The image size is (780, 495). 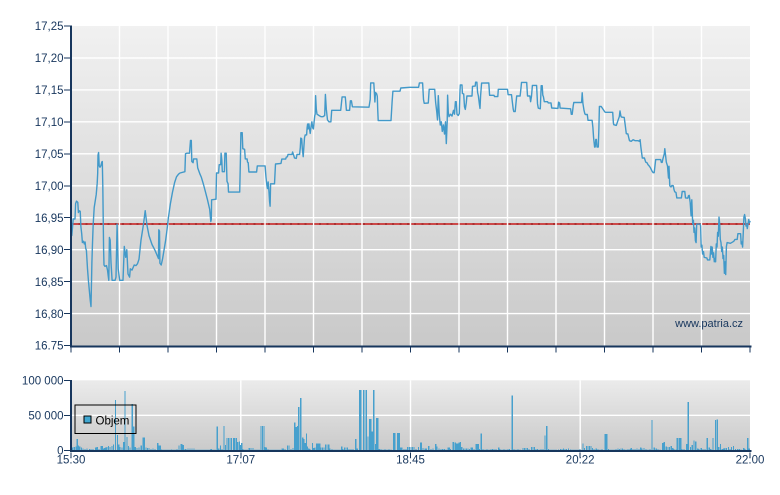 I want to click on svg-text: www.patria.cz, so click(x=708, y=324).